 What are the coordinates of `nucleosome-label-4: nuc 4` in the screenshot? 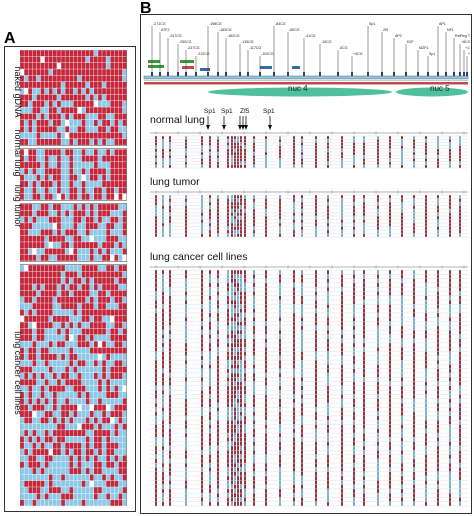 It's located at (298, 88).